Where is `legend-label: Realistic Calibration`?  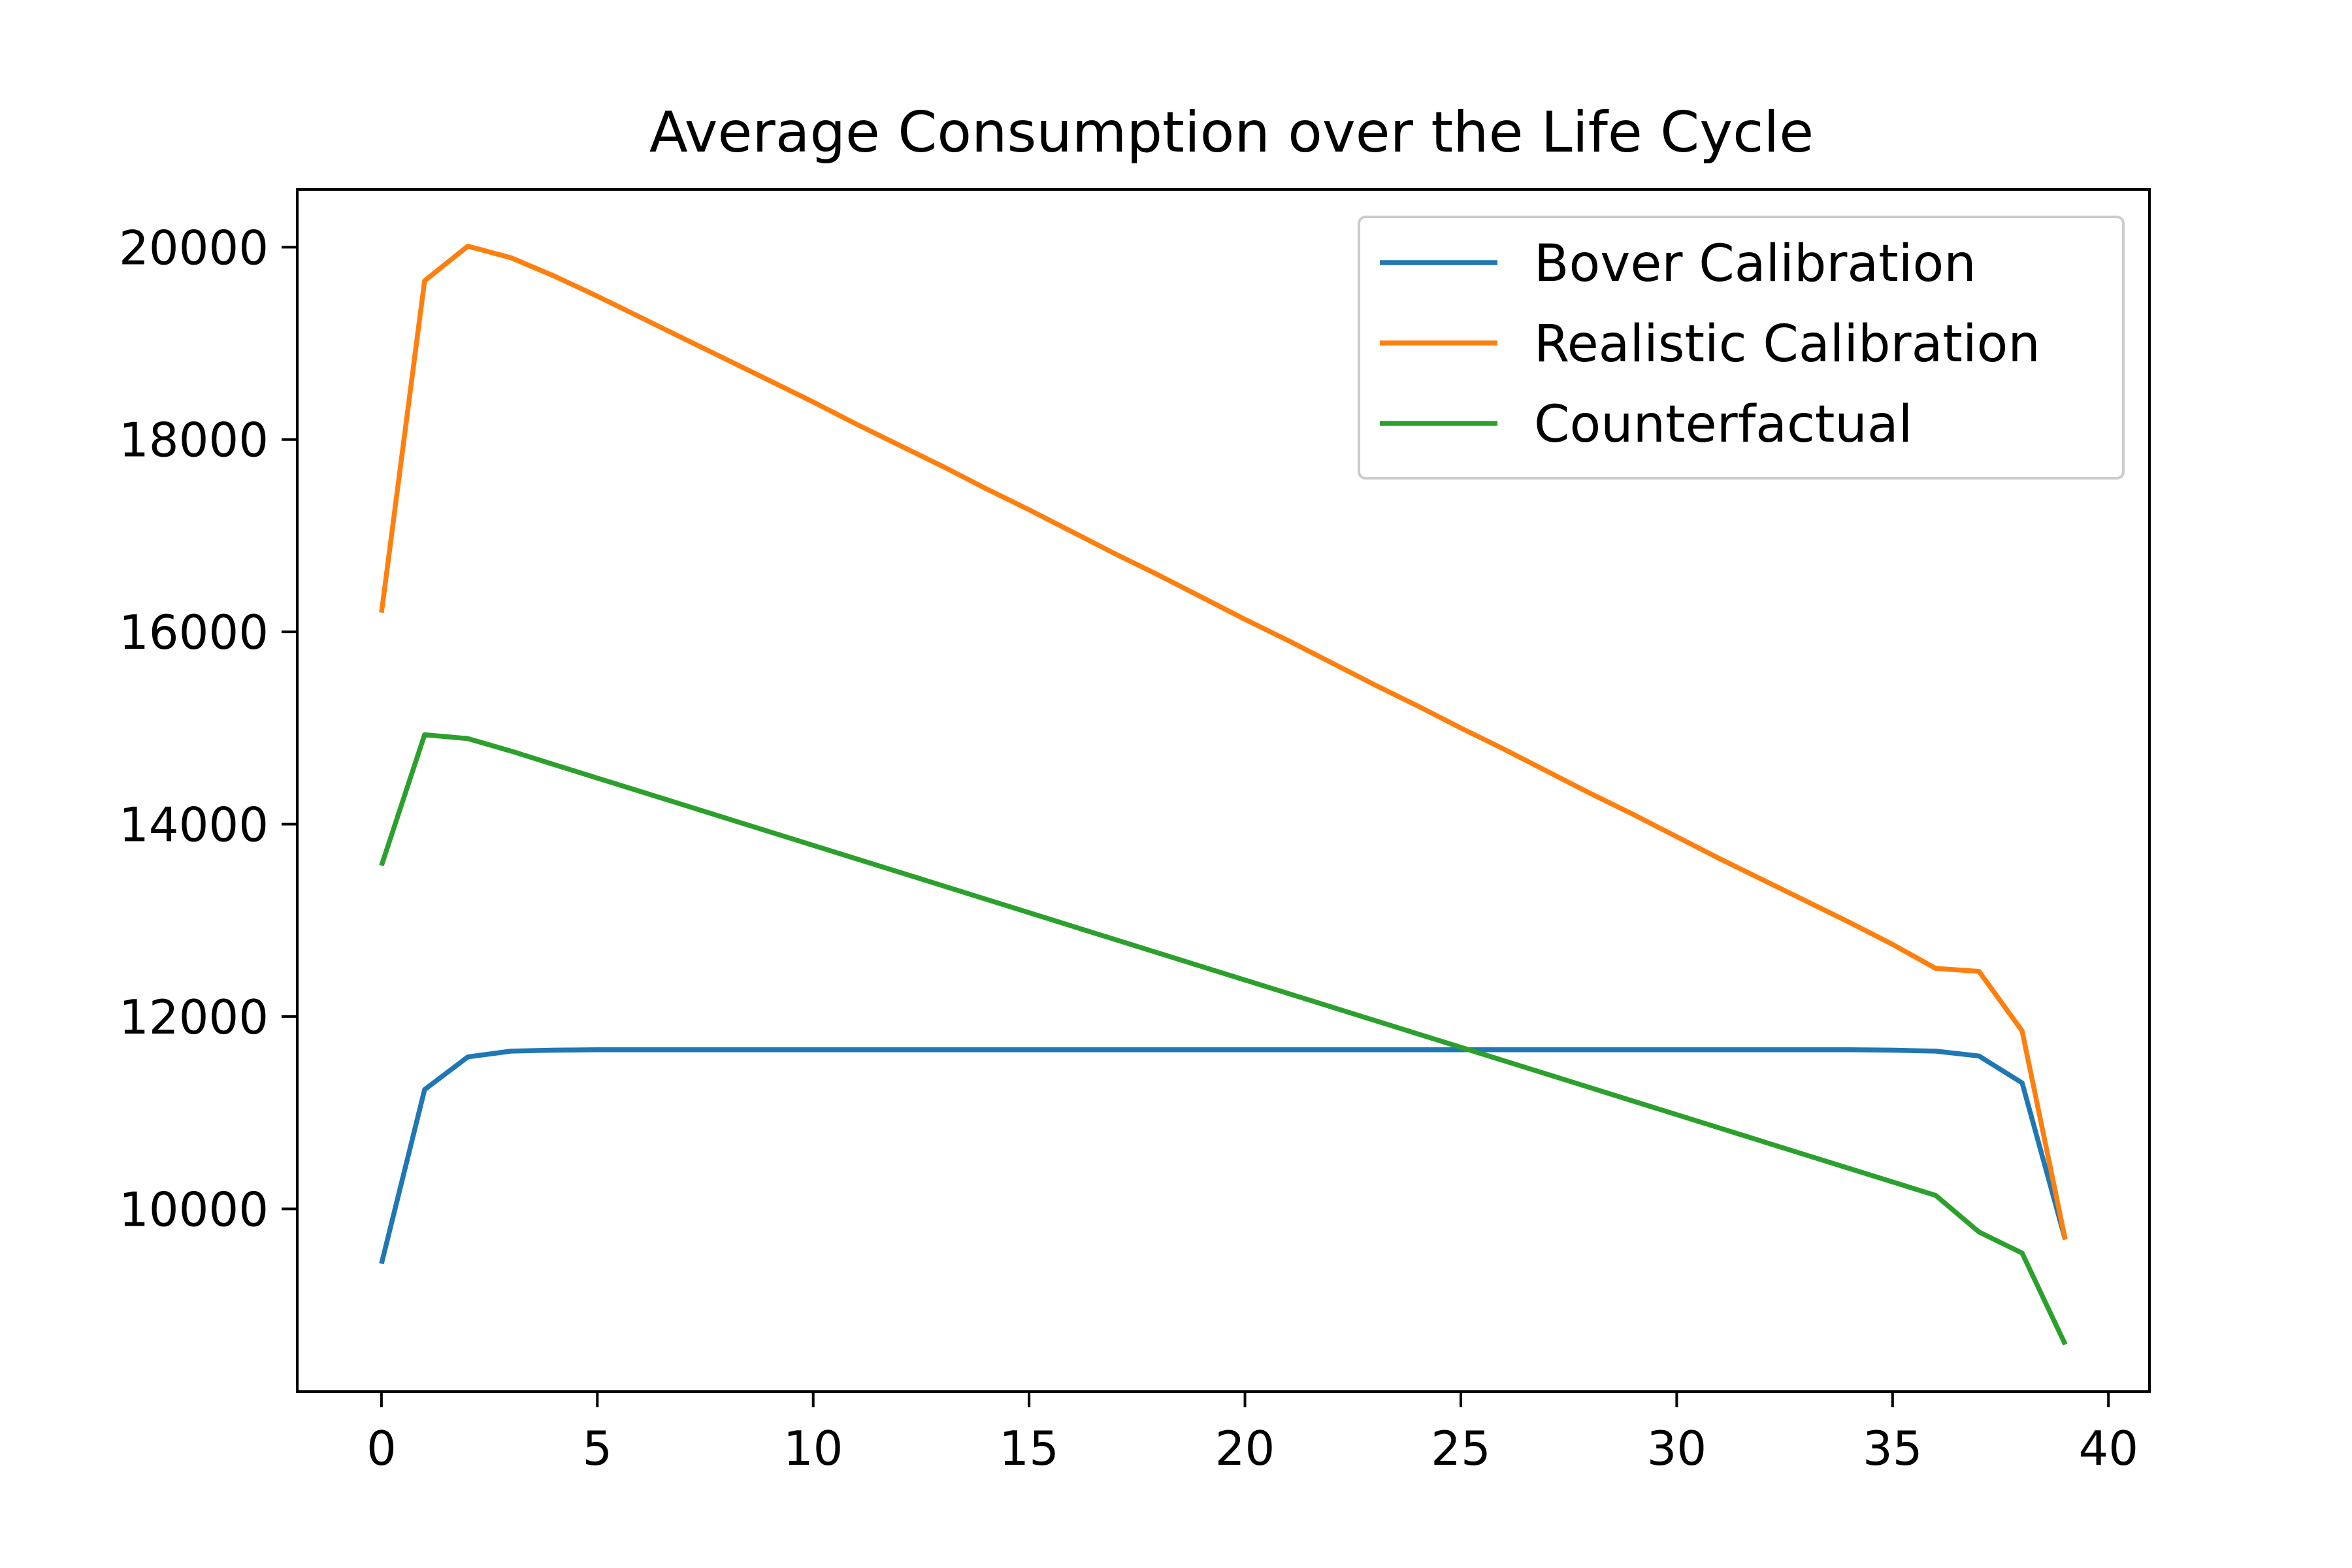
legend-label: Realistic Calibration is located at coordinates (1787, 344).